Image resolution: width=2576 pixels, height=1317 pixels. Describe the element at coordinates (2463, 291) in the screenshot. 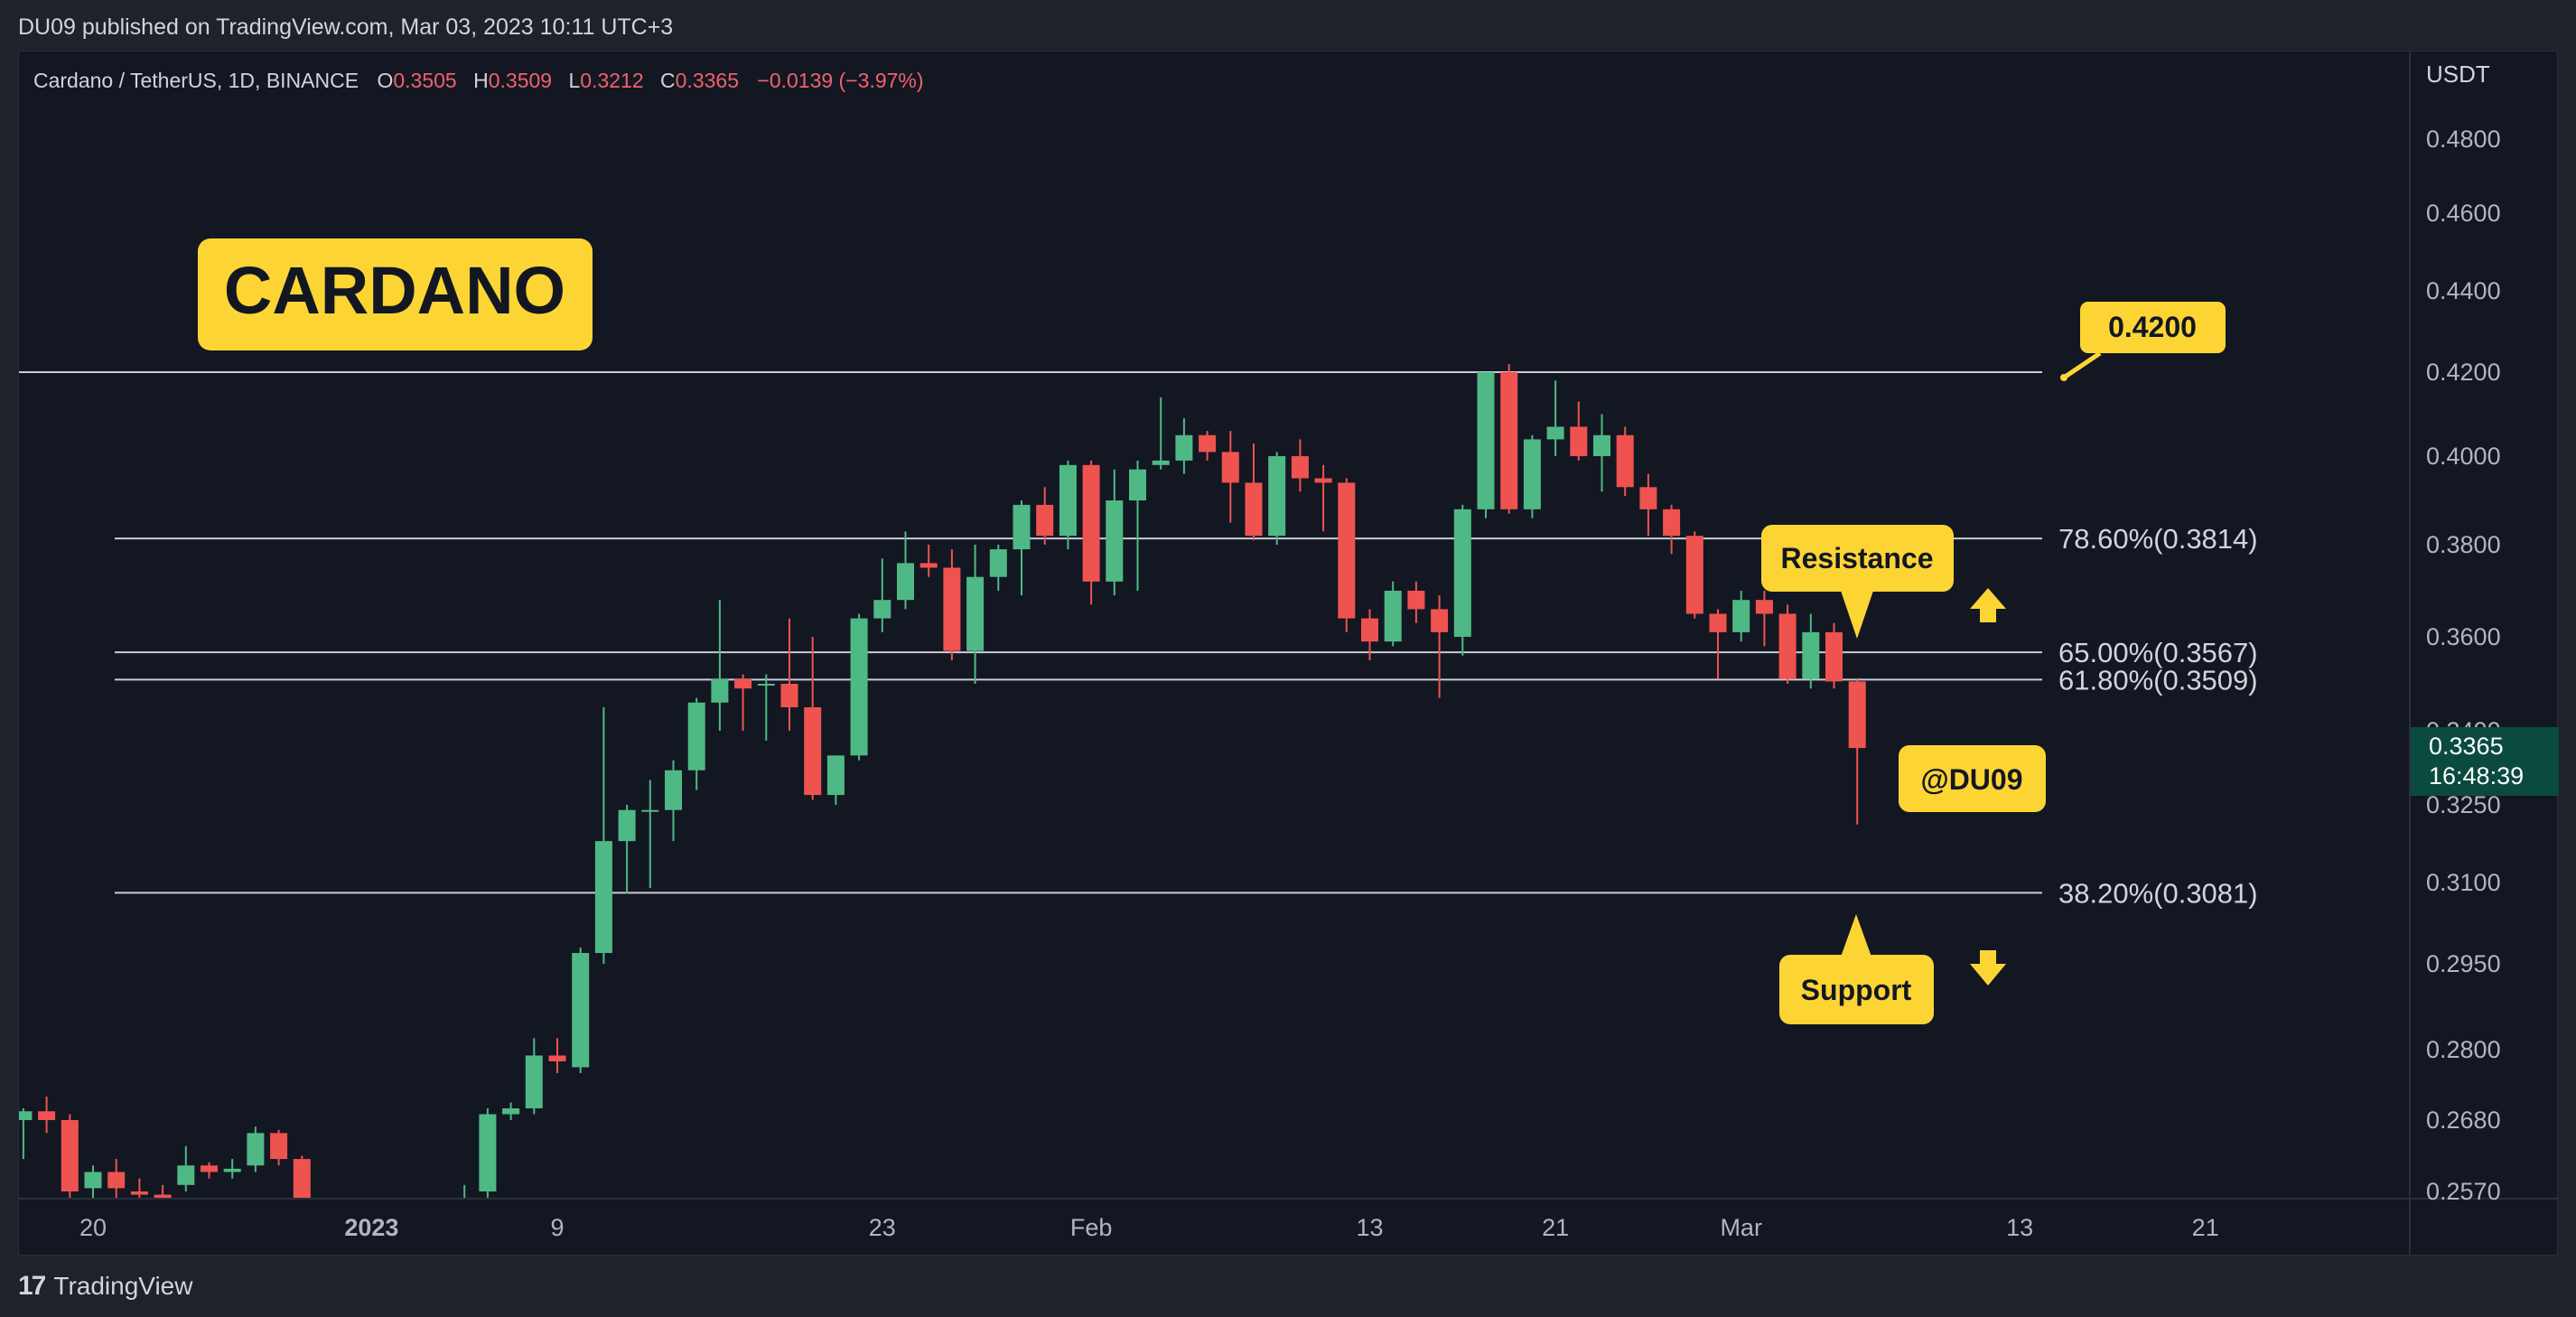

I see `price-tick-label: 0.4400` at that location.